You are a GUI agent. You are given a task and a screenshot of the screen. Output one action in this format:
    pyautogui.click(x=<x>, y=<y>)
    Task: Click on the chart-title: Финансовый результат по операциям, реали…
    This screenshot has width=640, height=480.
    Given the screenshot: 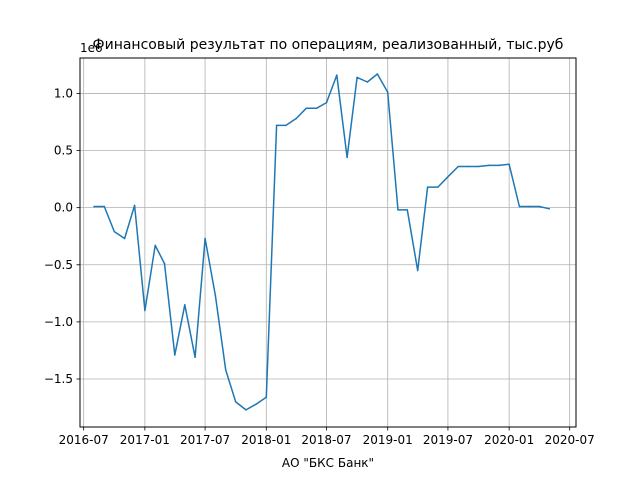 What is the action you would take?
    pyautogui.click(x=328, y=45)
    